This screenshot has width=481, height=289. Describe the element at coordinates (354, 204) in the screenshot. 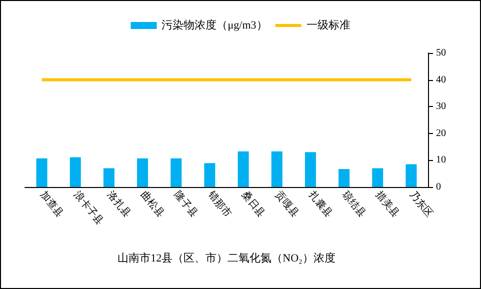

I see `x-tick-label: 琼结县` at that location.